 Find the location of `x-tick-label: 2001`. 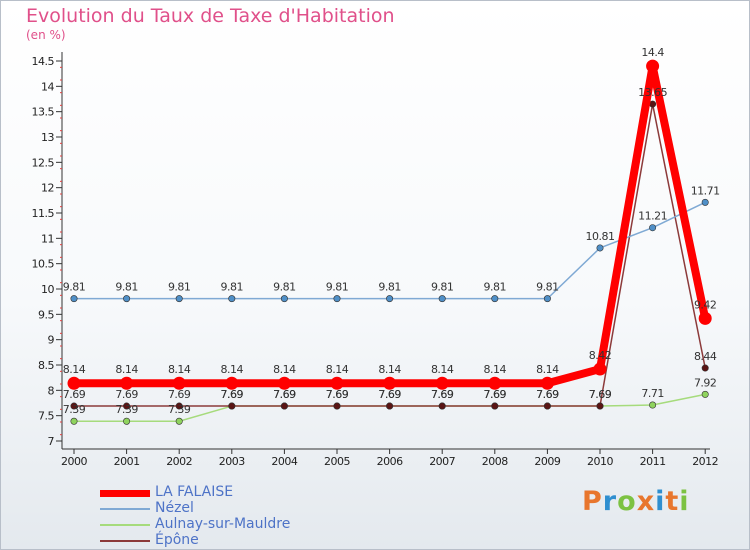

x-tick-label: 2001 is located at coordinates (127, 461).